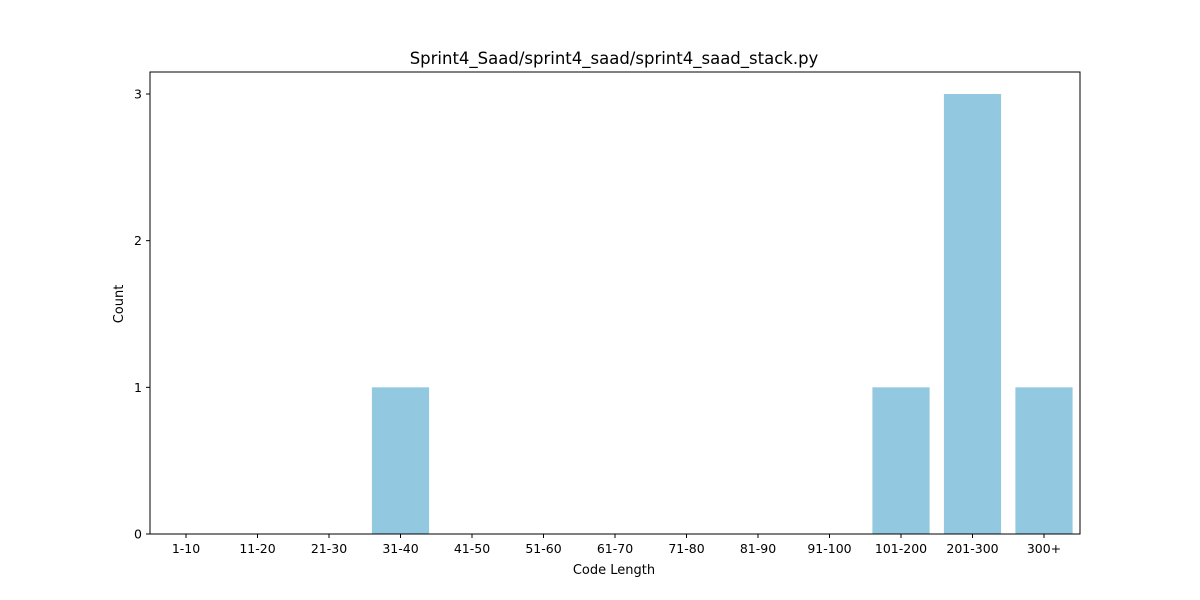  I want to click on x-tick-label: 91-100, so click(829, 548).